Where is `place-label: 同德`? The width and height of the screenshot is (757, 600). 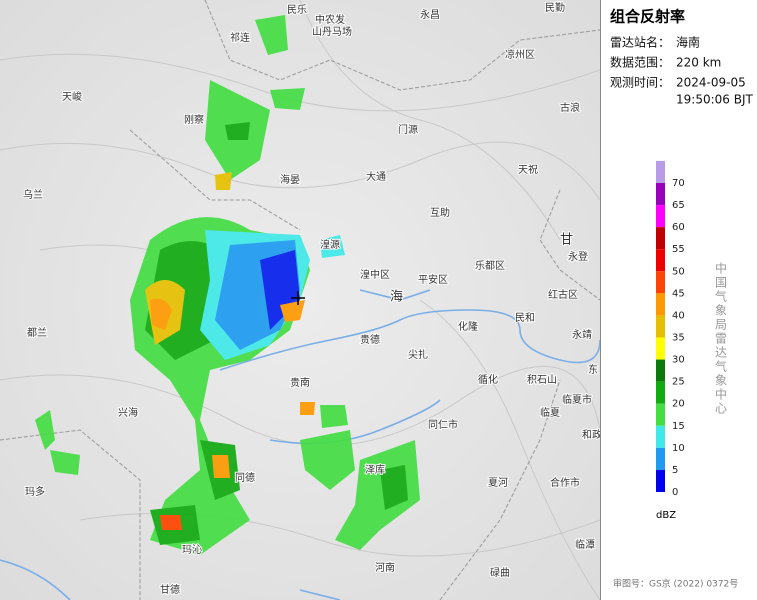
place-label: 同德 is located at coordinates (245, 477).